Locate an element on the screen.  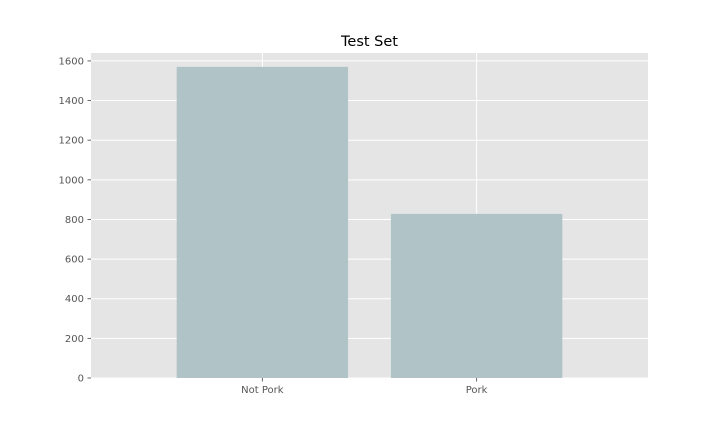
x-tick-label: Pork is located at coordinates (477, 390).